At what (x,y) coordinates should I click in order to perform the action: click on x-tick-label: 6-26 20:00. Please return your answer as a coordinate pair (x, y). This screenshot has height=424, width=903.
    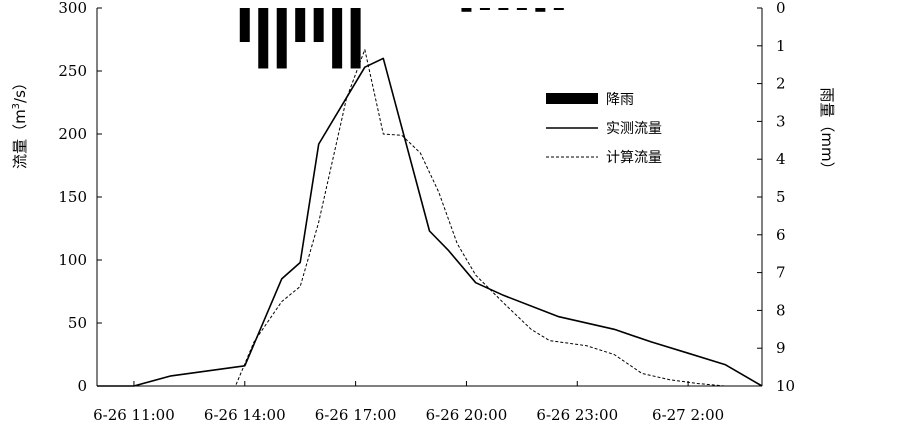
    Looking at the image, I should click on (467, 415).